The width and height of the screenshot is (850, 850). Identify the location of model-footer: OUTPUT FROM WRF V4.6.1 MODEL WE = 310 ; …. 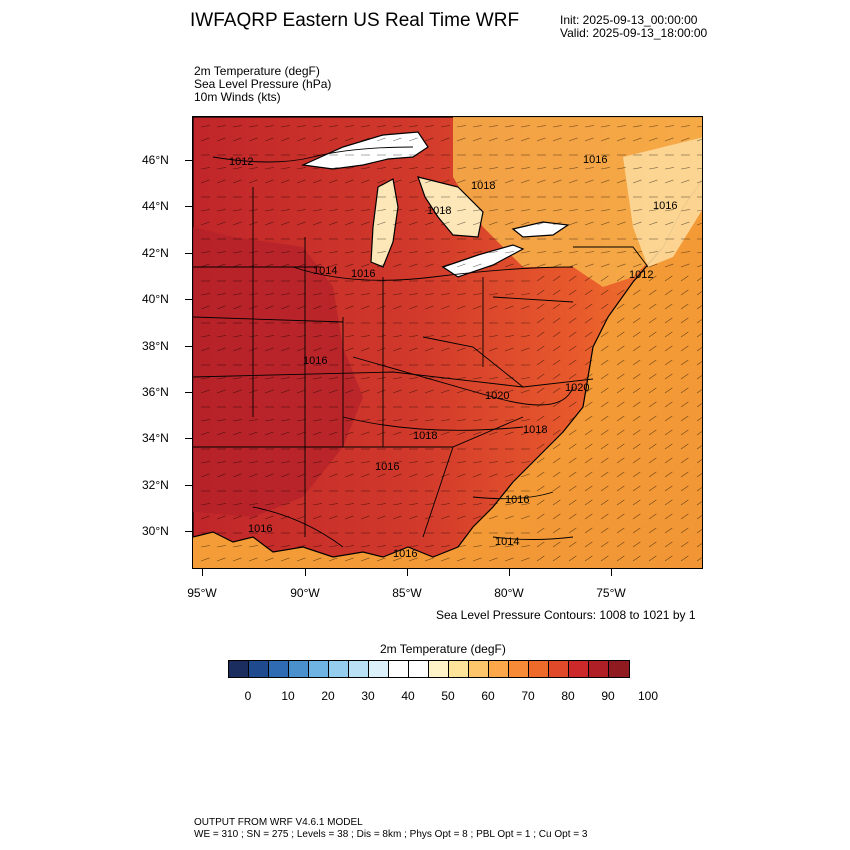
(390, 829).